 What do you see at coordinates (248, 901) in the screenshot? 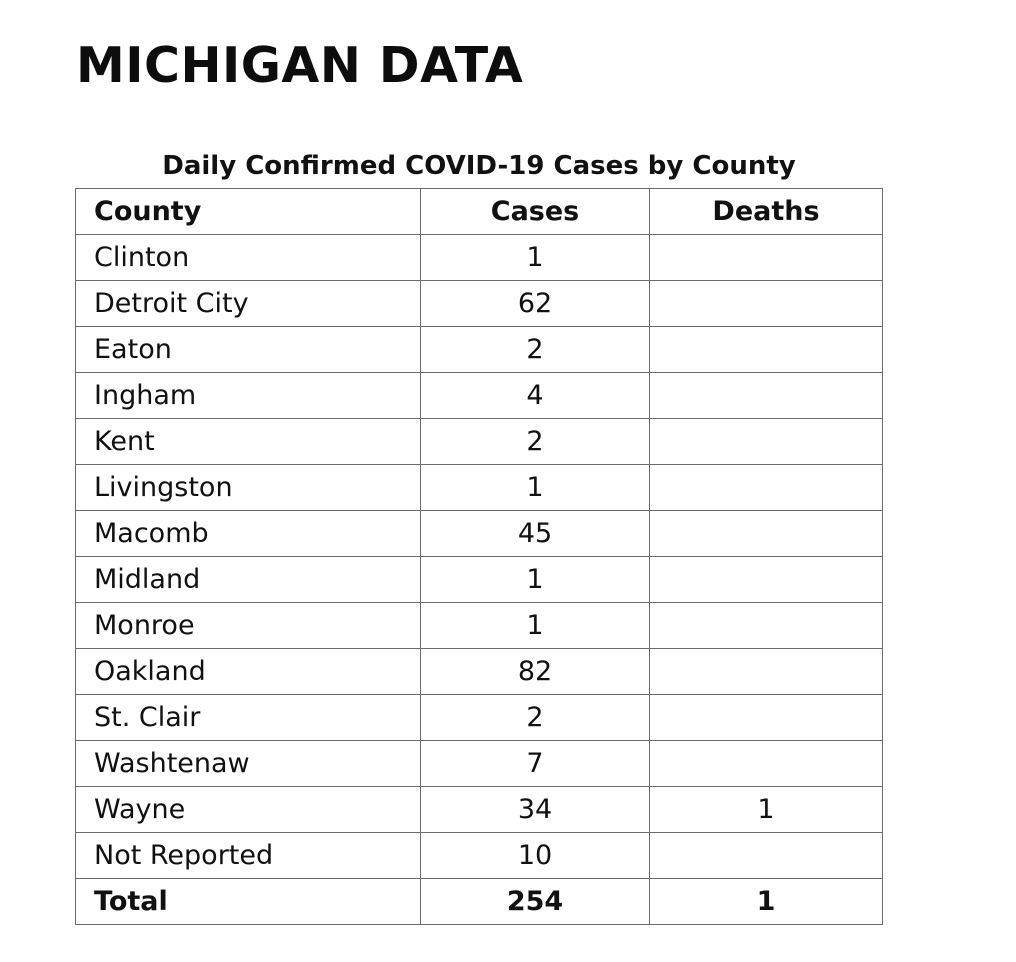
I see `total-label: Total` at bounding box center [248, 901].